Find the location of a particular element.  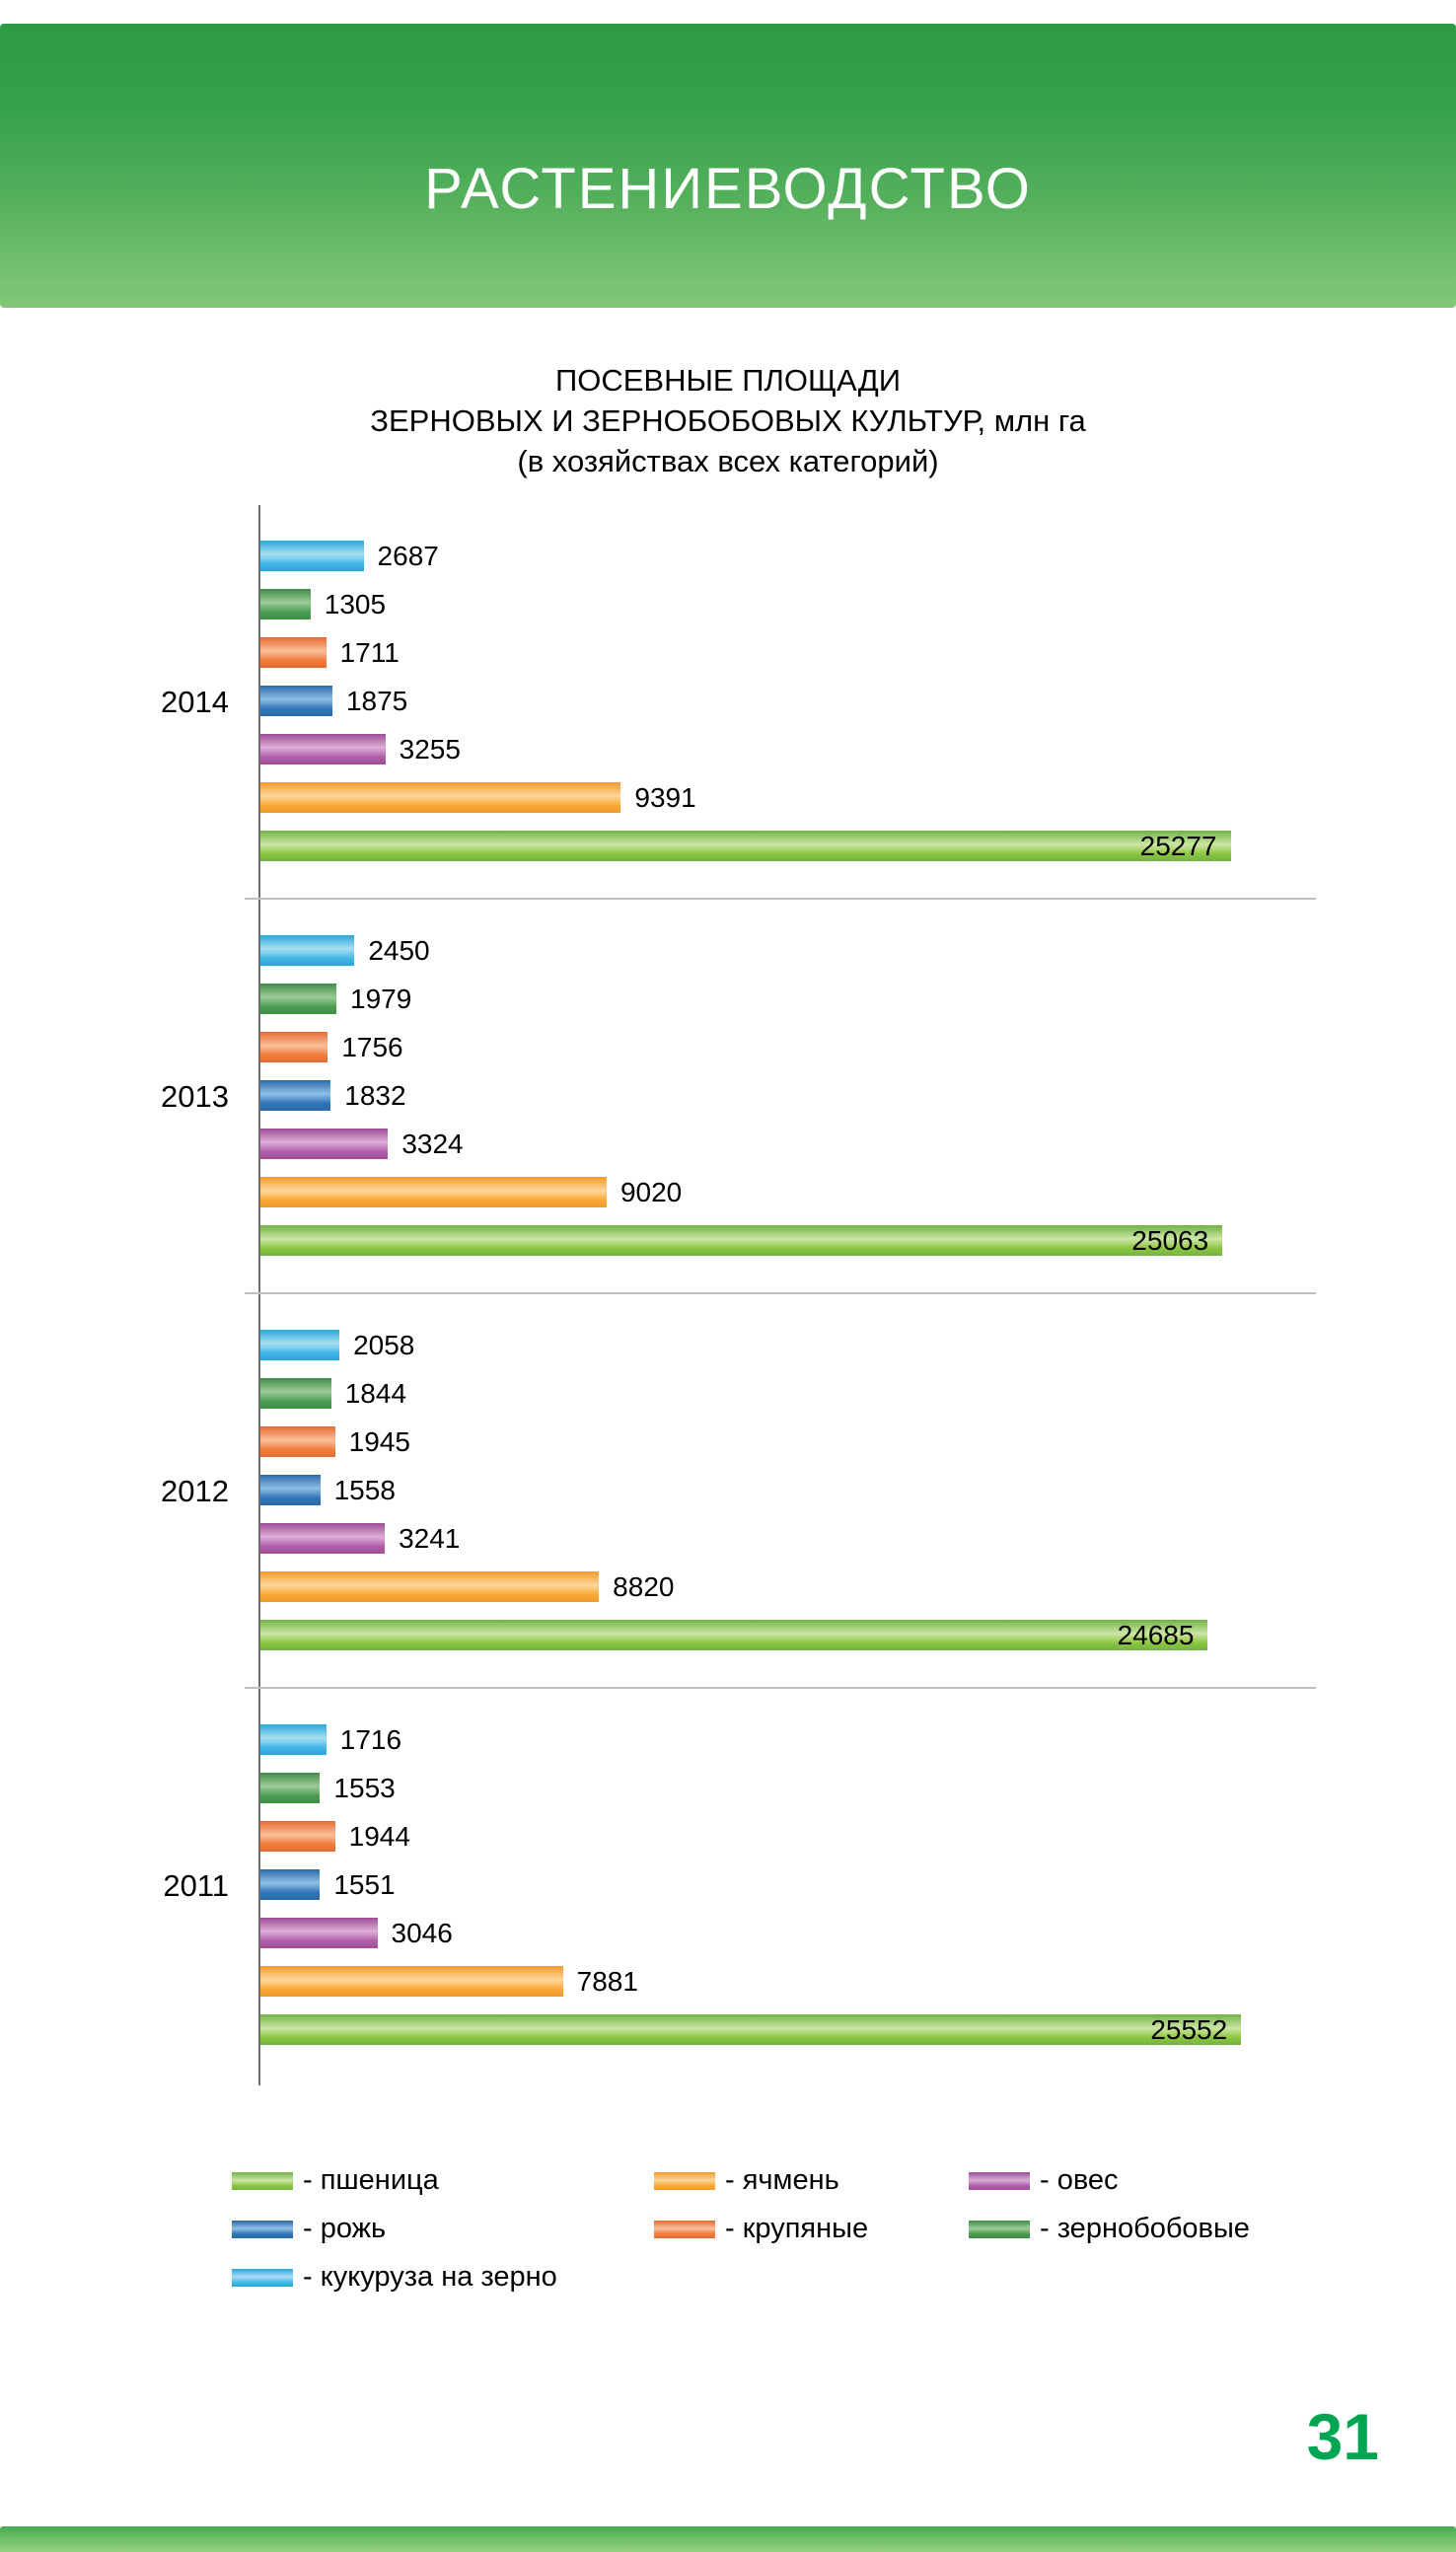

legend-swatch-barley is located at coordinates (684, 2180).